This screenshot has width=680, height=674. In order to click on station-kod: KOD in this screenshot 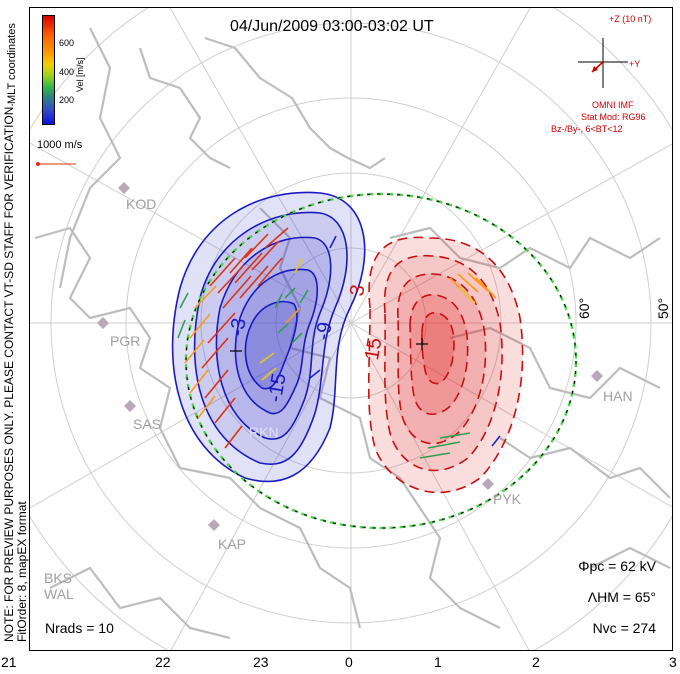, I will do `click(141, 204)`.